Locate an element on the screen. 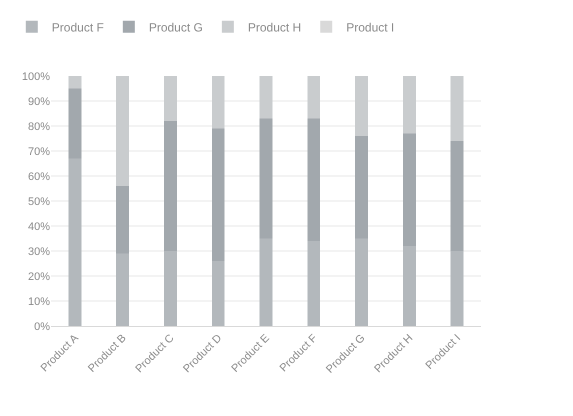 This screenshot has width=573, height=416. y-tick-label: 40% is located at coordinates (39, 226).